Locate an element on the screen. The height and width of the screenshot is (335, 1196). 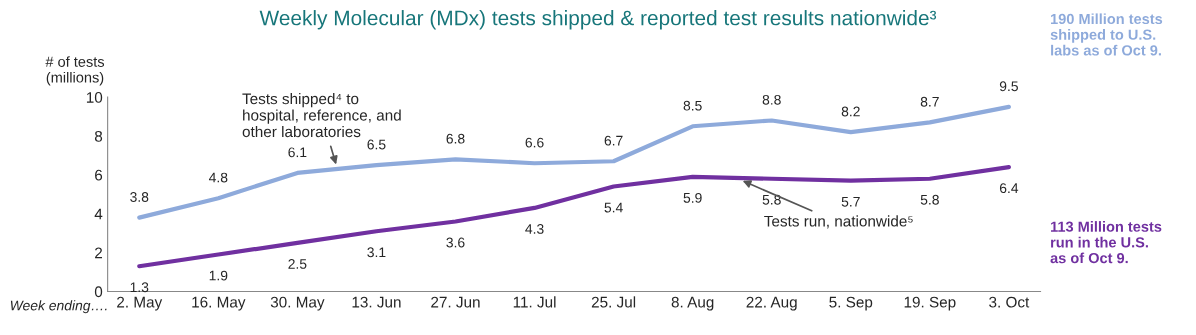
data-label: 6.7 is located at coordinates (613, 140).